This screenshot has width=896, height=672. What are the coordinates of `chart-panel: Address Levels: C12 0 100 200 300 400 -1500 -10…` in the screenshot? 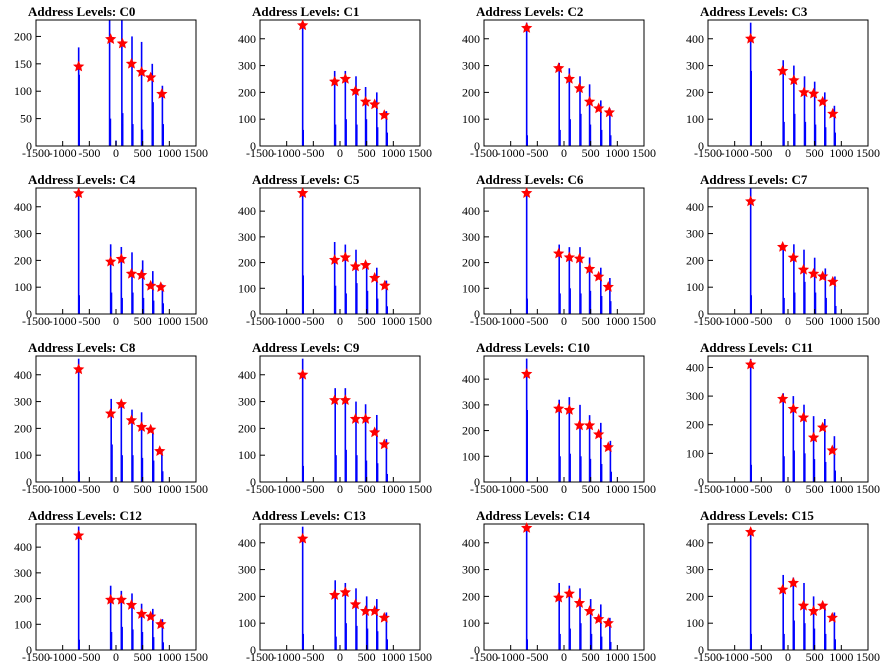 It's located at (112, 588).